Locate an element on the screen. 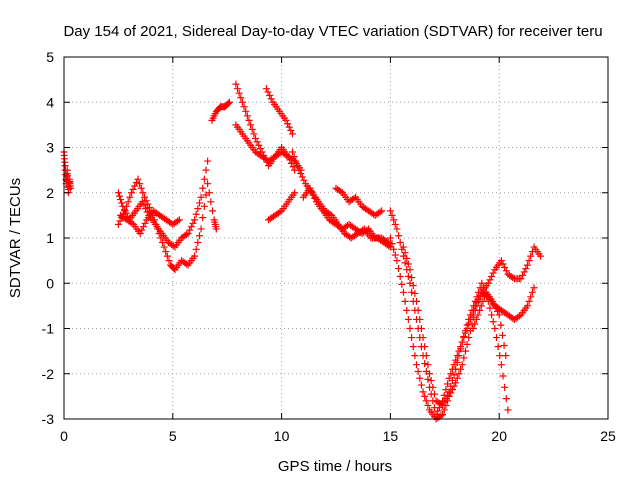 This screenshot has width=640, height=480. y-tick-label: 1 is located at coordinates (50, 238).